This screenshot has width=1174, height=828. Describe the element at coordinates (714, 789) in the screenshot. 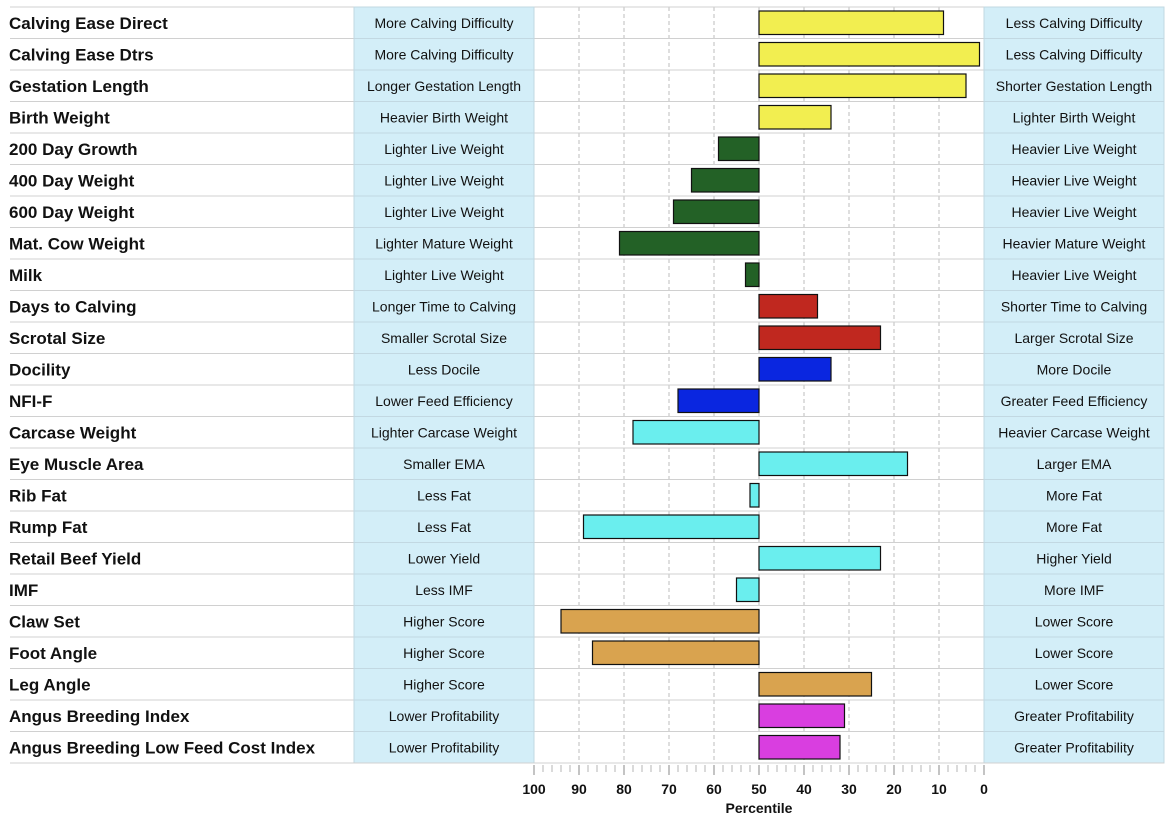

I see `tick-label: 60` at that location.